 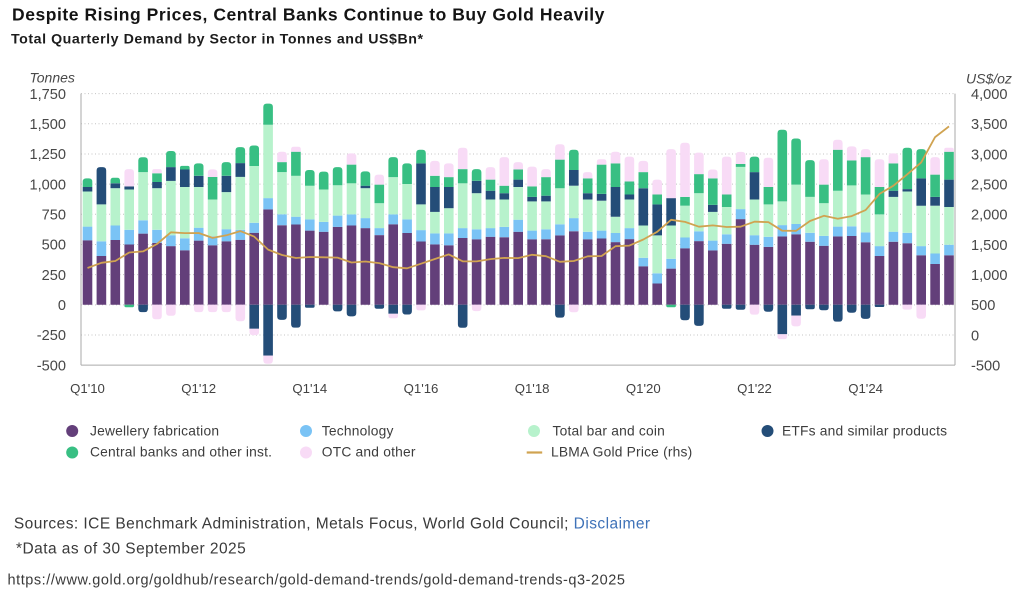 I want to click on svg-text: 4,000, so click(x=989, y=95).